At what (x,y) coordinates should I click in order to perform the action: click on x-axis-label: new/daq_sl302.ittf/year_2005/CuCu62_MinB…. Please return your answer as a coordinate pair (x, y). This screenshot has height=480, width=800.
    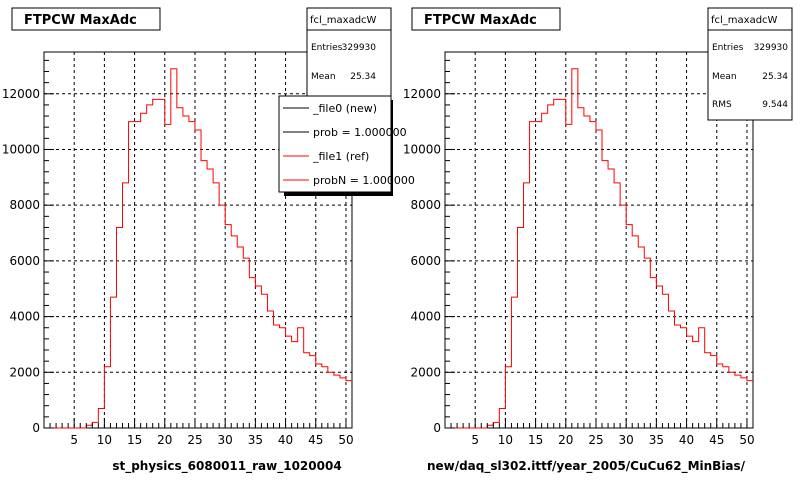
    Looking at the image, I should click on (586, 466).